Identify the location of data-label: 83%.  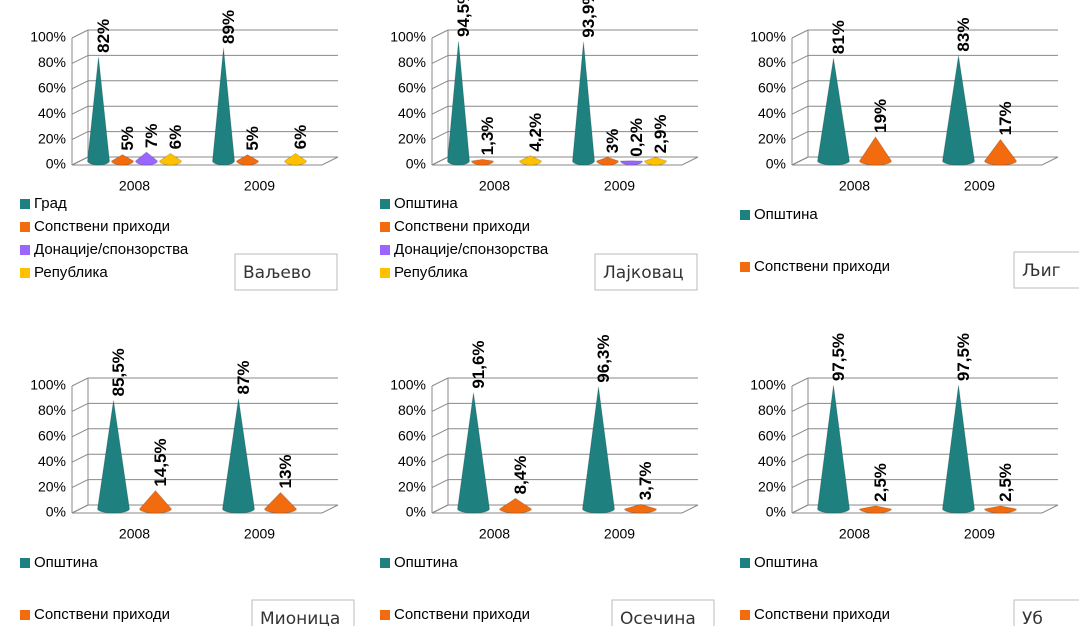
(963, 35).